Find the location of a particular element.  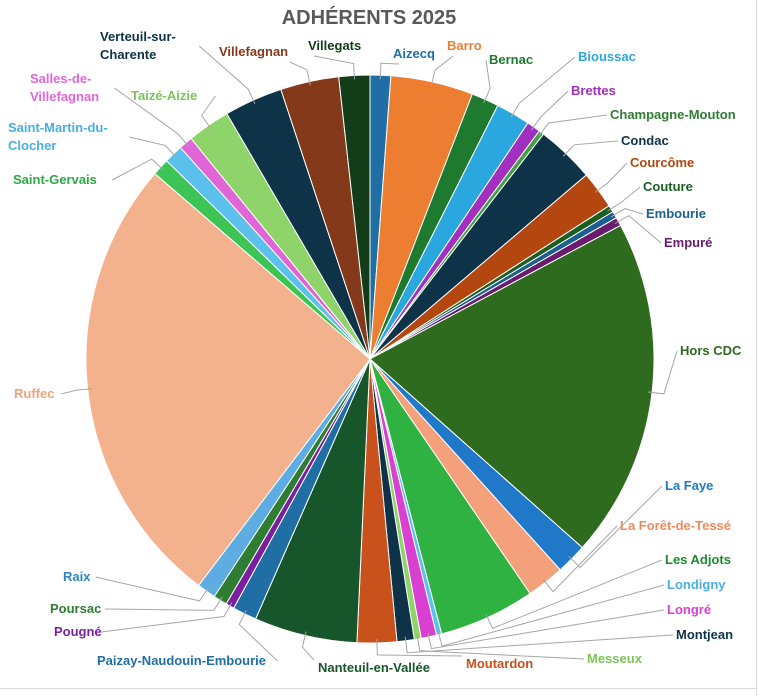

slice-label-hors-cdc: Hors CDC is located at coordinates (711, 350).